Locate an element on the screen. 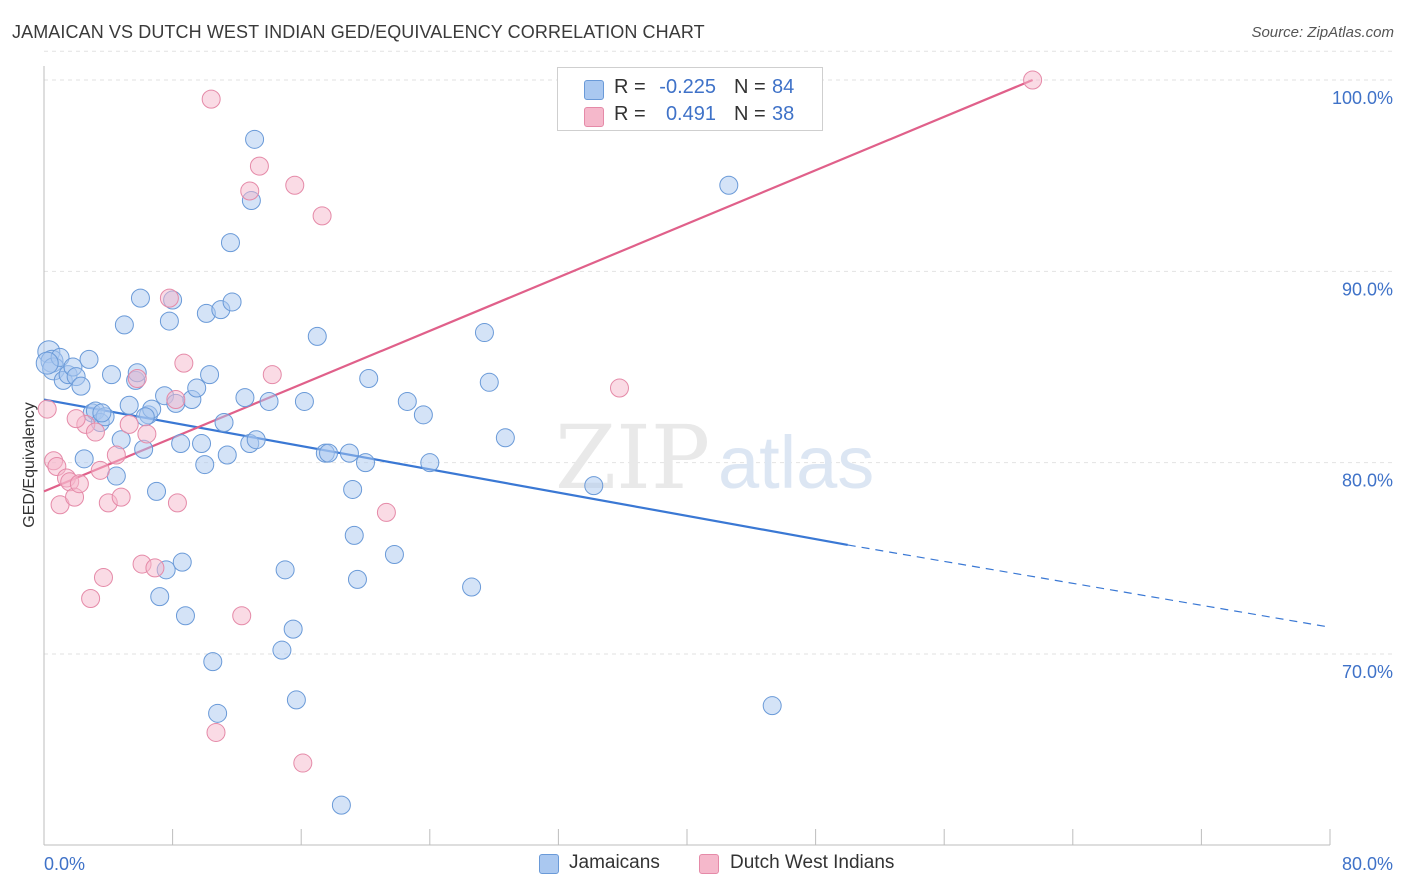  legend-r-value: 0.491 is located at coordinates (690, 114).